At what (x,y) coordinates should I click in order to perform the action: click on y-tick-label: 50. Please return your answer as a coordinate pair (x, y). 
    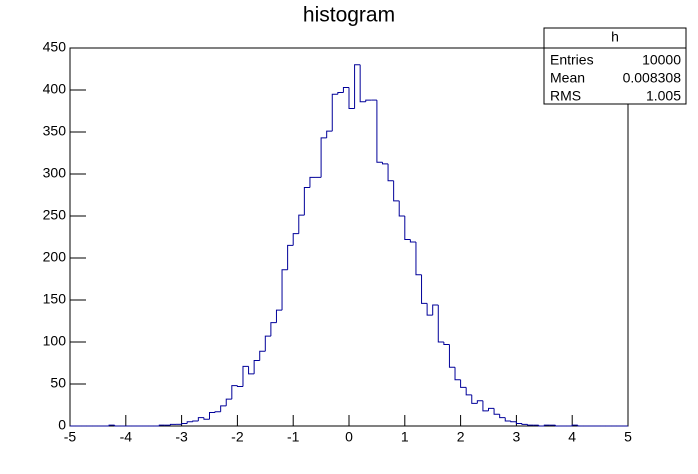
    Looking at the image, I should click on (58, 383).